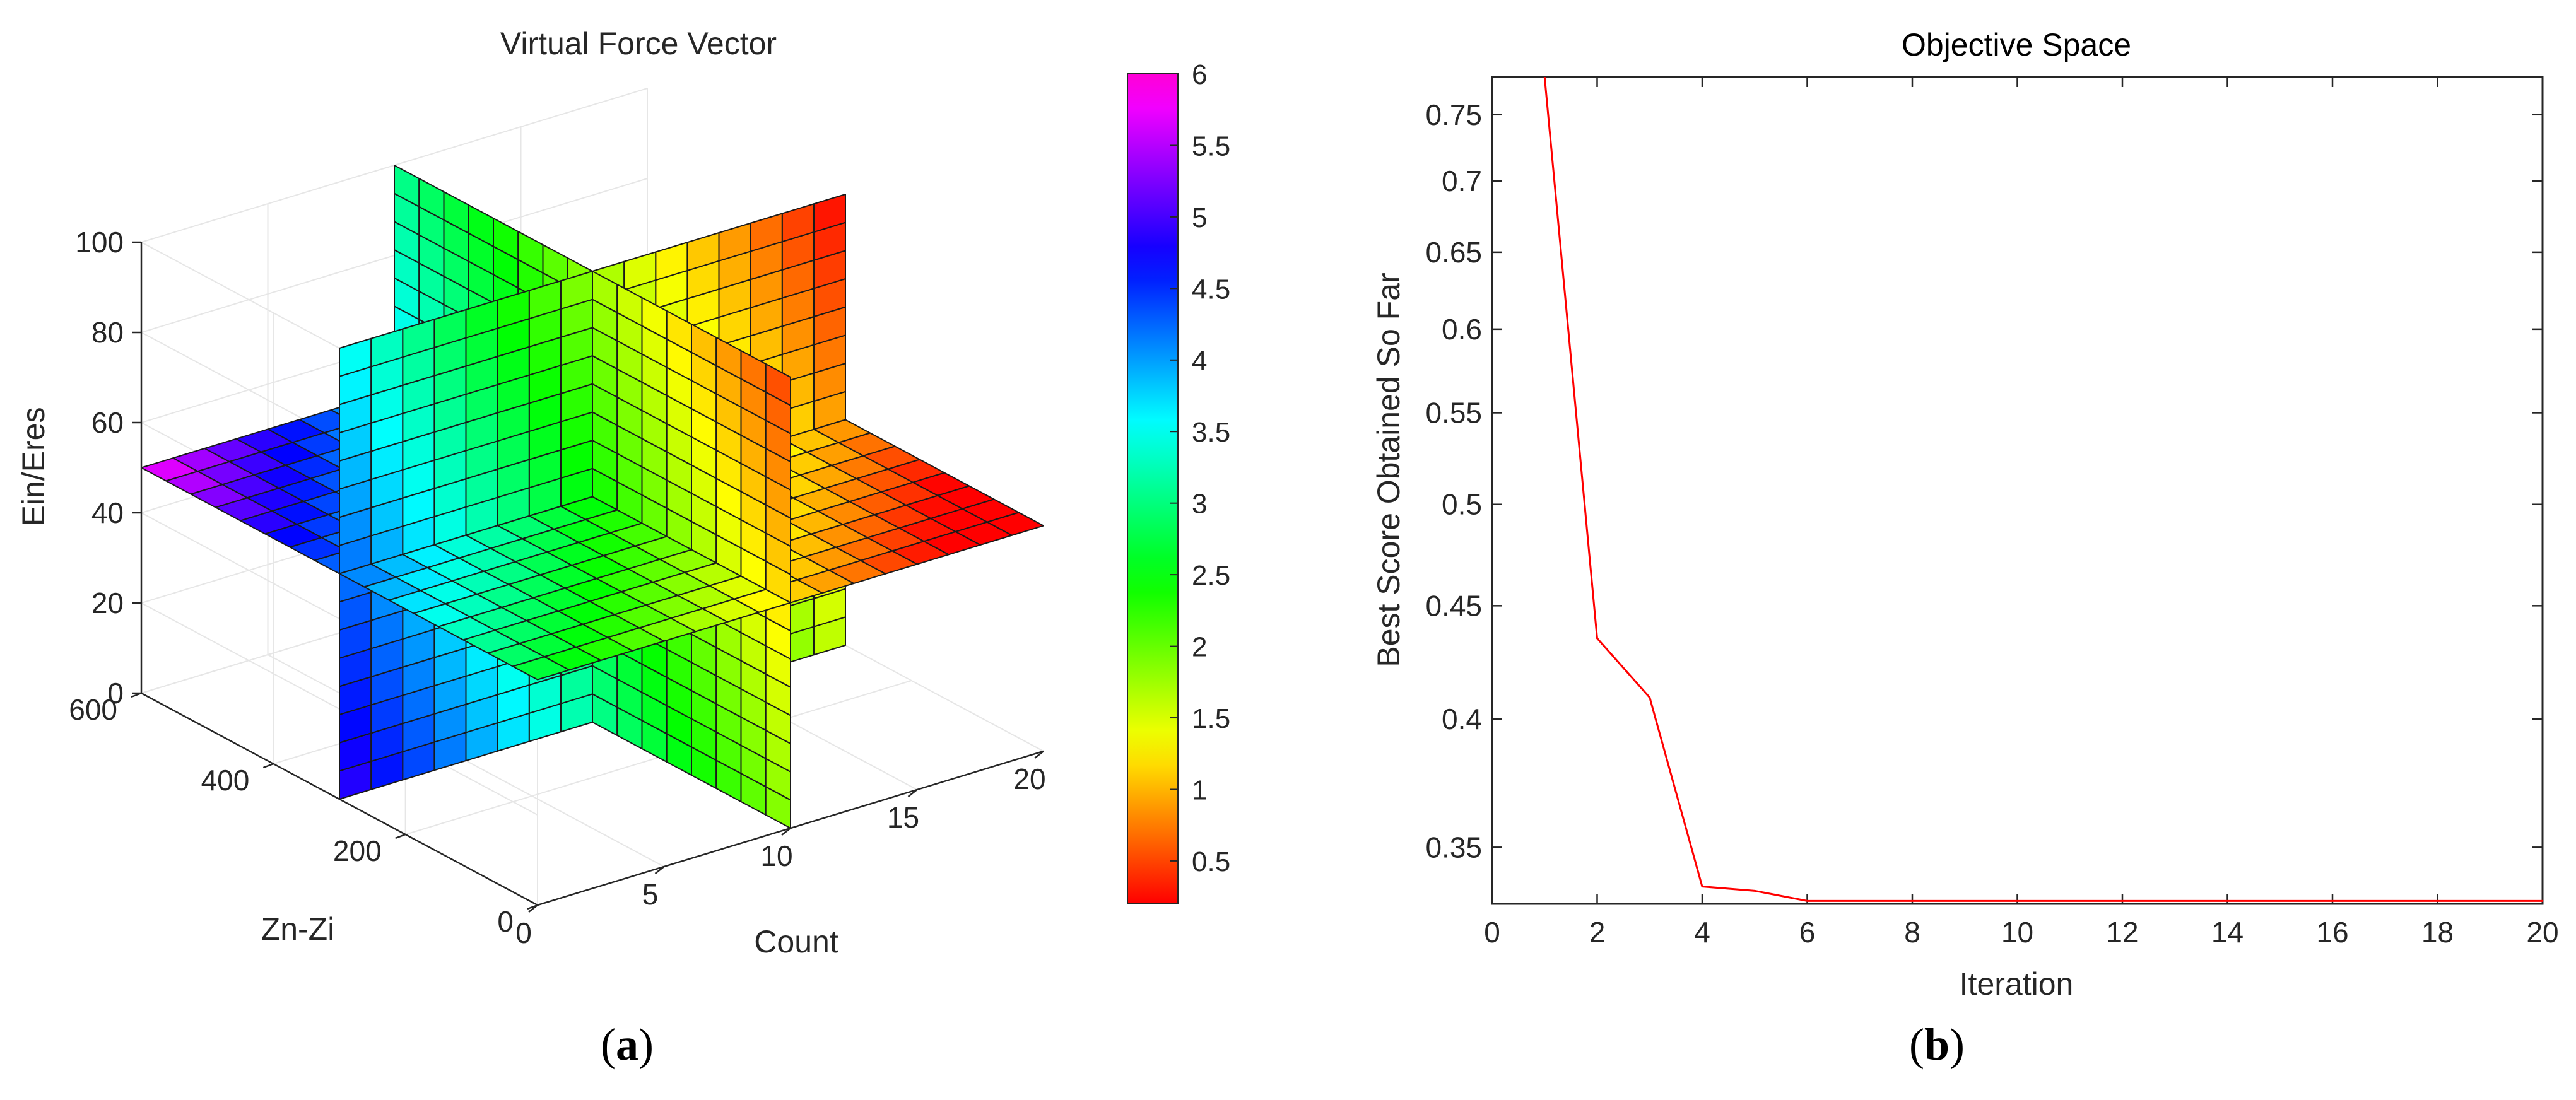 This screenshot has width=2576, height=1100. I want to click on y-axis-label-b: Best Score Obtained So Far, so click(1389, 470).